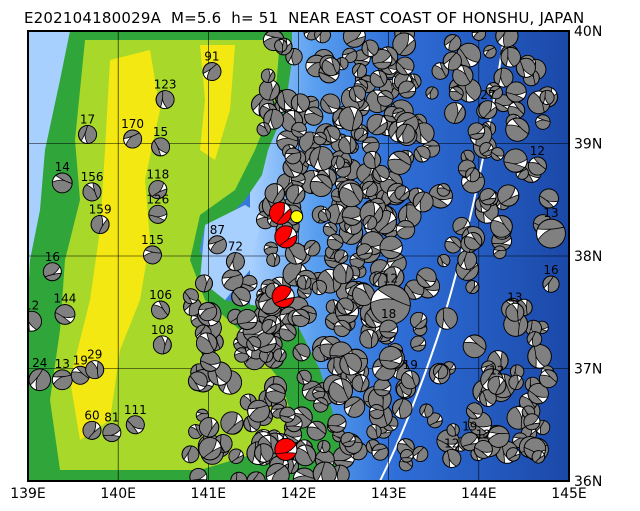 This screenshot has width=640, height=511. I want to click on depth-label: 170, so click(132, 124).